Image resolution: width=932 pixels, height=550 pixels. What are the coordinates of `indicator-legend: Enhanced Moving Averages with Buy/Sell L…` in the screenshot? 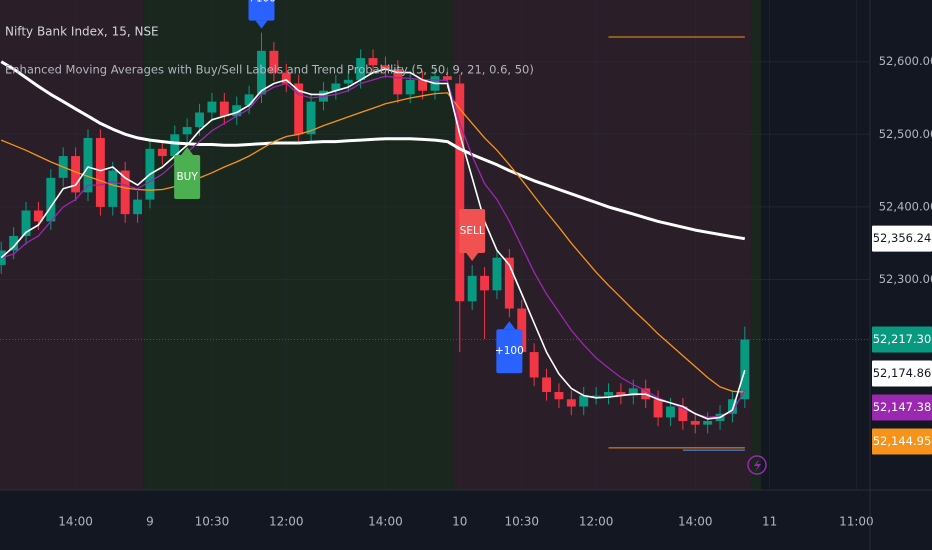 It's located at (269, 70).